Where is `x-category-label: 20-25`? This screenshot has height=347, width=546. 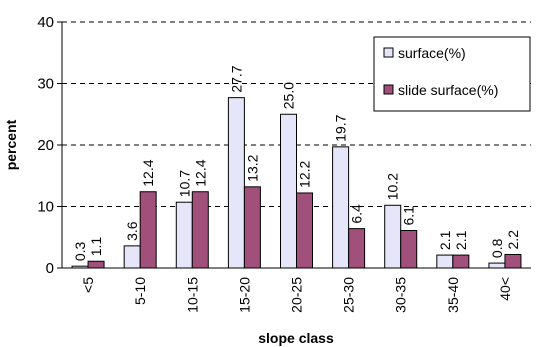
x-category-label: 20-25 is located at coordinates (297, 295).